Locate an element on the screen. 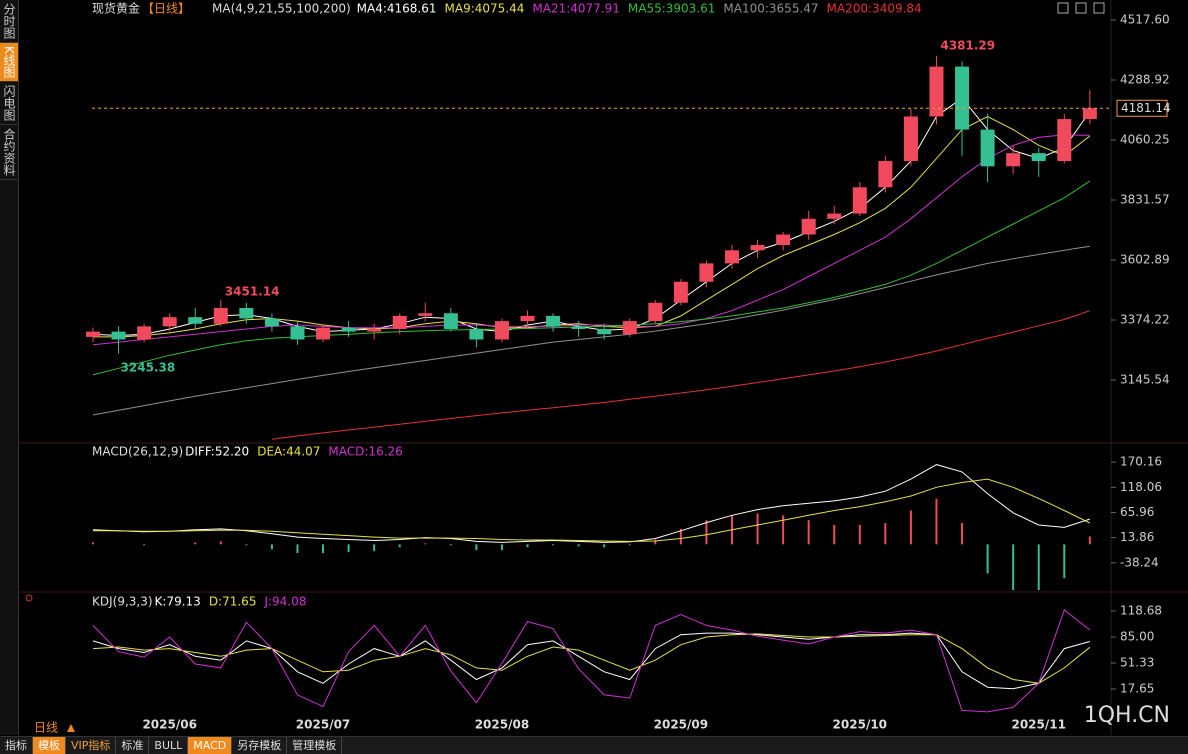 The height and width of the screenshot is (754, 1188). y-tick-label: 118.06 is located at coordinates (1141, 487).